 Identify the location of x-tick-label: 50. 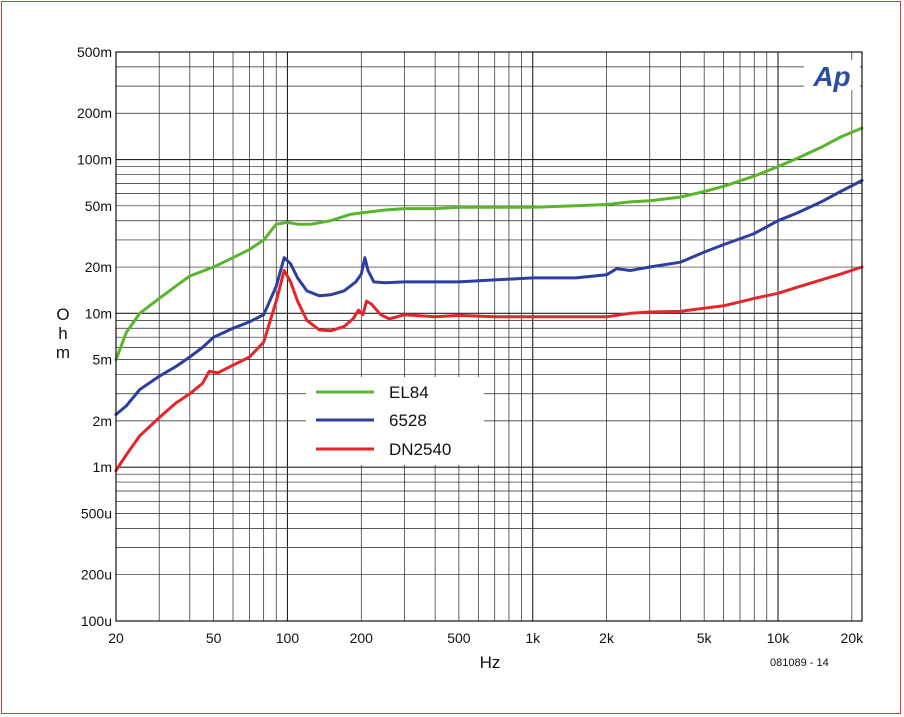
(214, 638).